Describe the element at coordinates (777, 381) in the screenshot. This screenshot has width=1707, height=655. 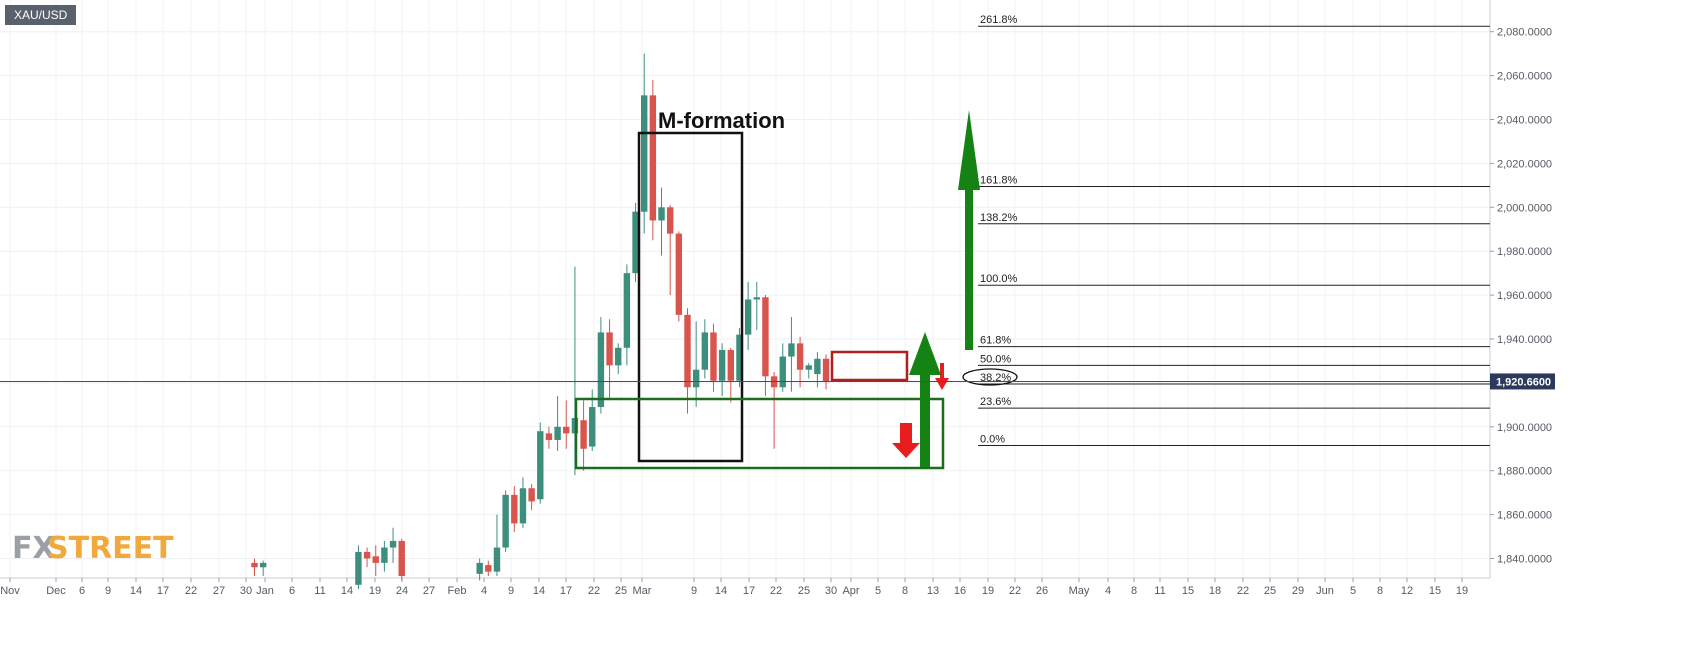
I see `current-price-marker: 1,920.6600` at that location.